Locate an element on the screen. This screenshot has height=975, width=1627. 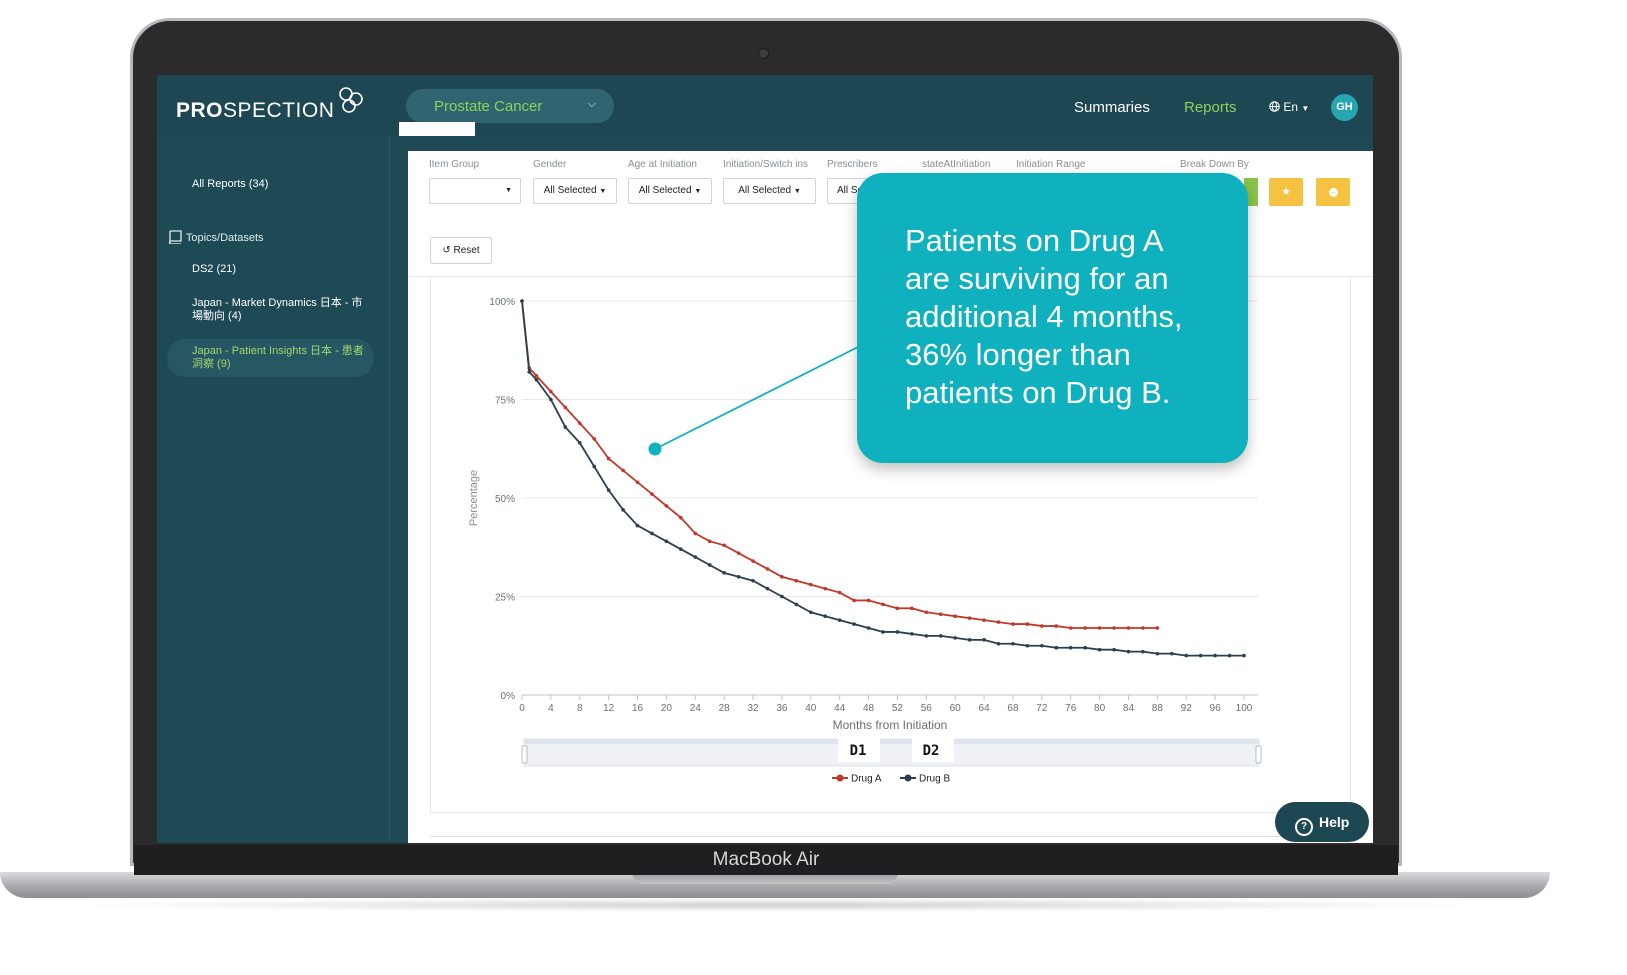
filter-label-state: stateAtInitiation is located at coordinates (956, 164).